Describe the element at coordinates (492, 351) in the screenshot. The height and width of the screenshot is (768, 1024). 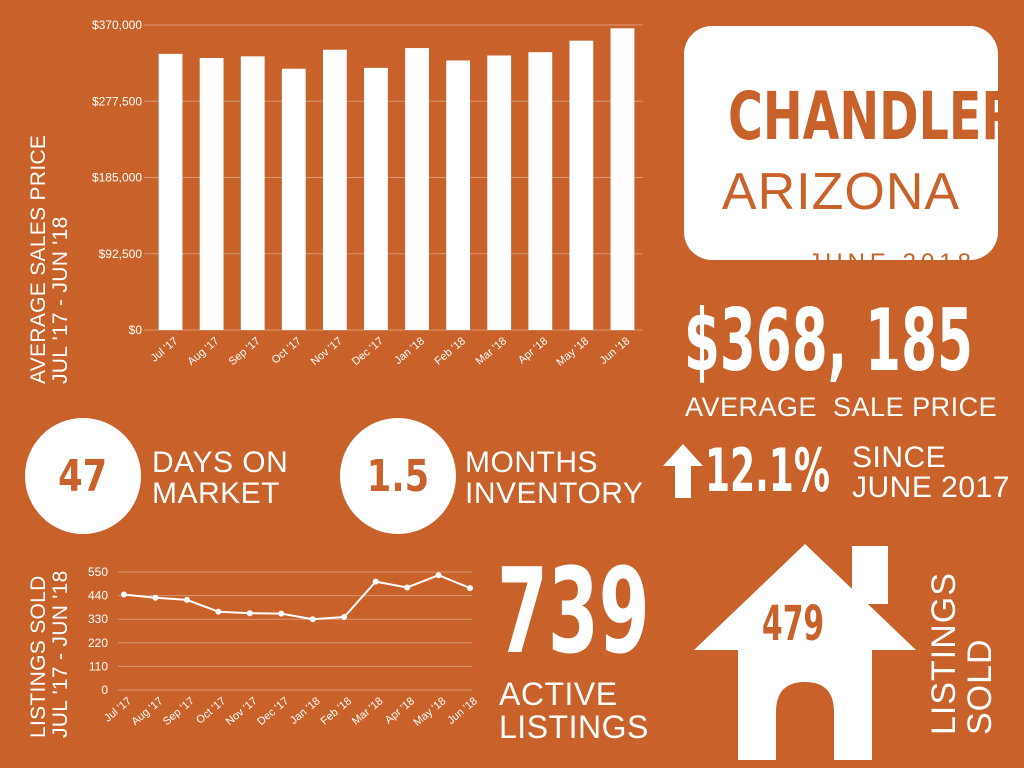
I see `bar-chart-x-tick-label: Mar '18` at that location.